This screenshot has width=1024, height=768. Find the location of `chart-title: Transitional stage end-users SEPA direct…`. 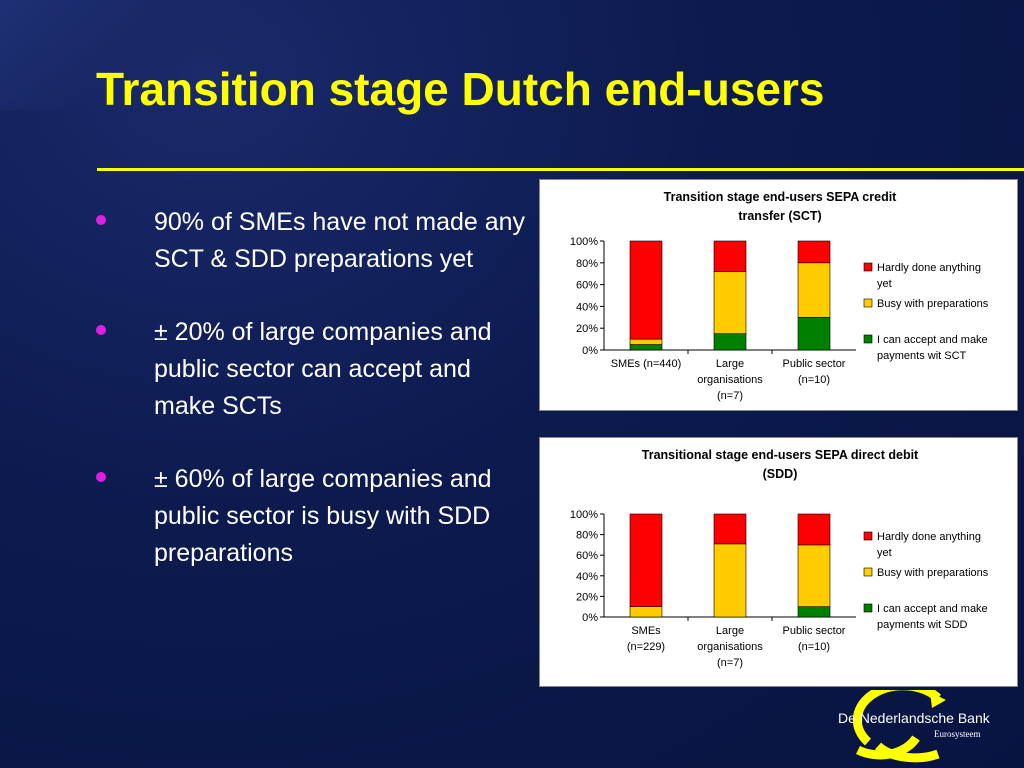

chart-title: Transitional stage end-users SEPA direct… is located at coordinates (780, 455).